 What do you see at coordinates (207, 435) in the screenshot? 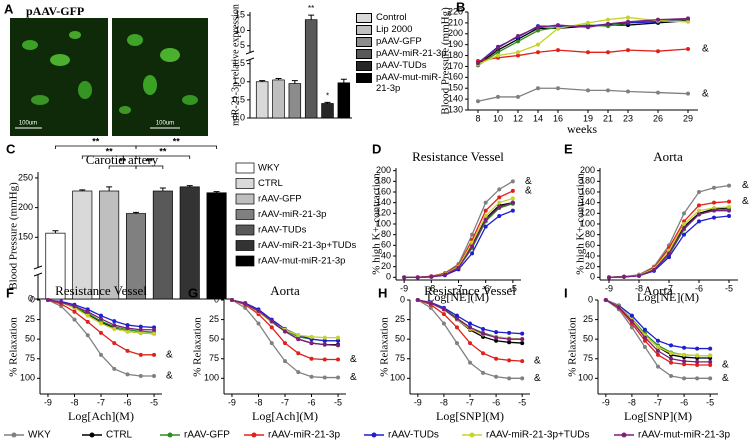
I see `legend-label: rAAV-GFP` at bounding box center [207, 435].